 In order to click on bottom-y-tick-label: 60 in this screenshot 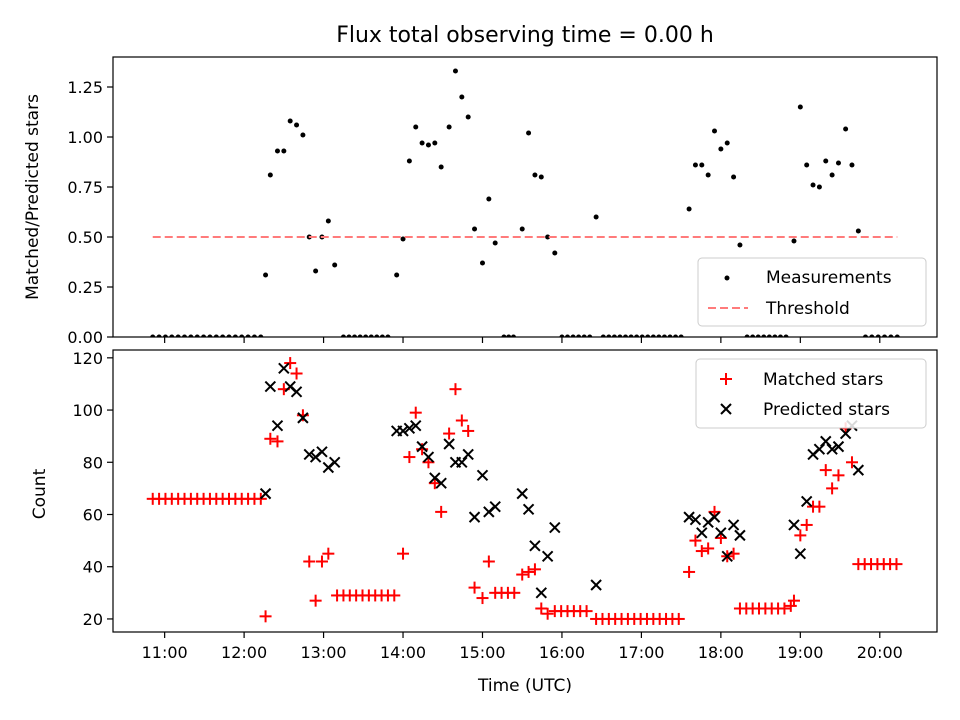, I will do `click(93, 515)`.